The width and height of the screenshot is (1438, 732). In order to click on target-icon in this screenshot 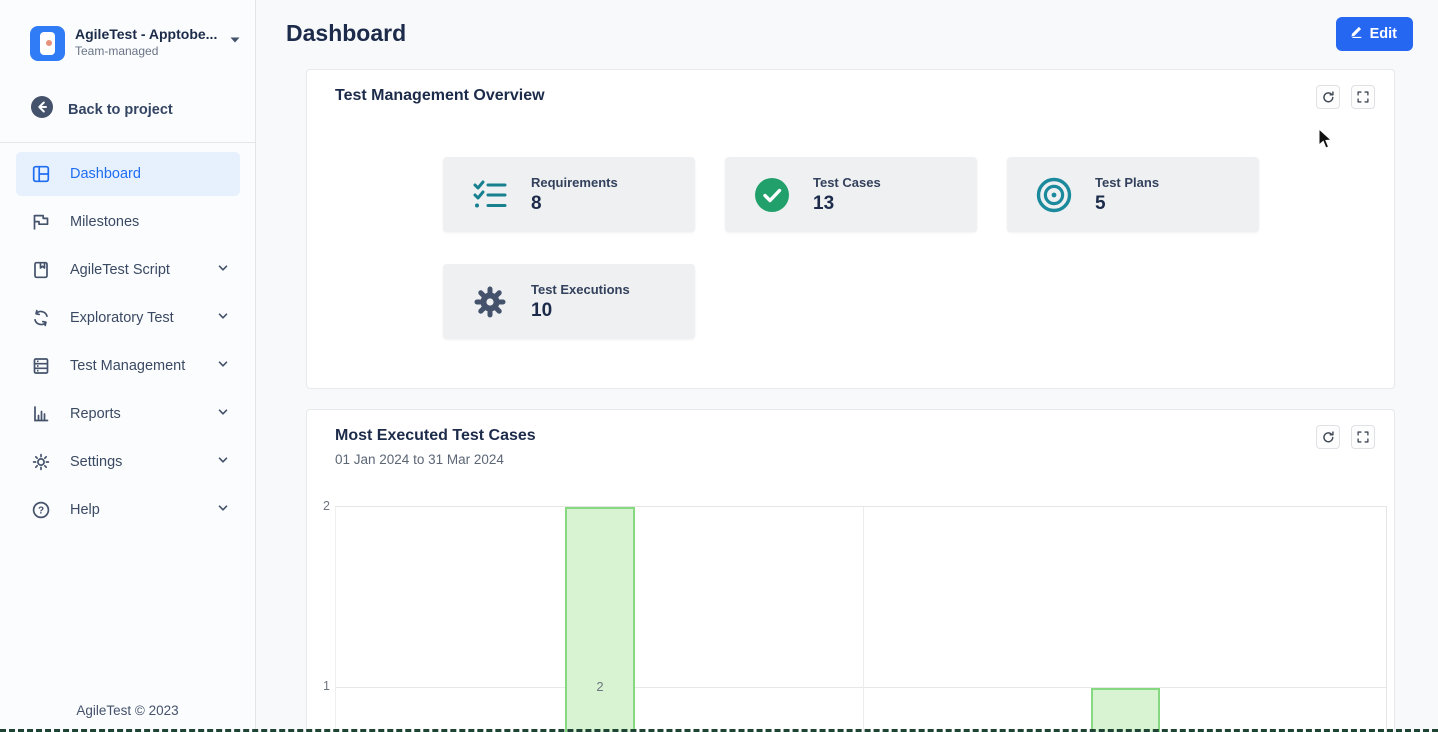, I will do `click(1054, 194)`.